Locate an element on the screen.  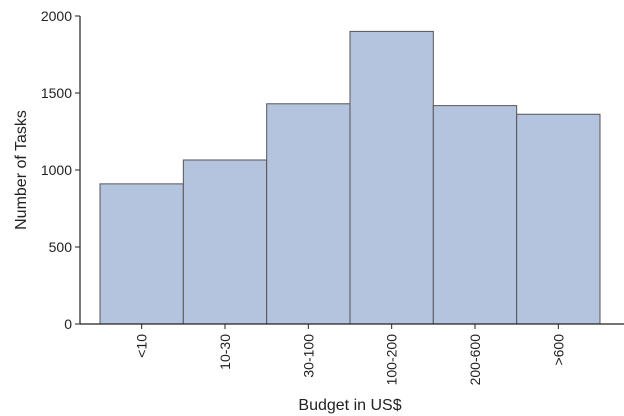
x-tick-label-4: 200-600 is located at coordinates (475, 360).